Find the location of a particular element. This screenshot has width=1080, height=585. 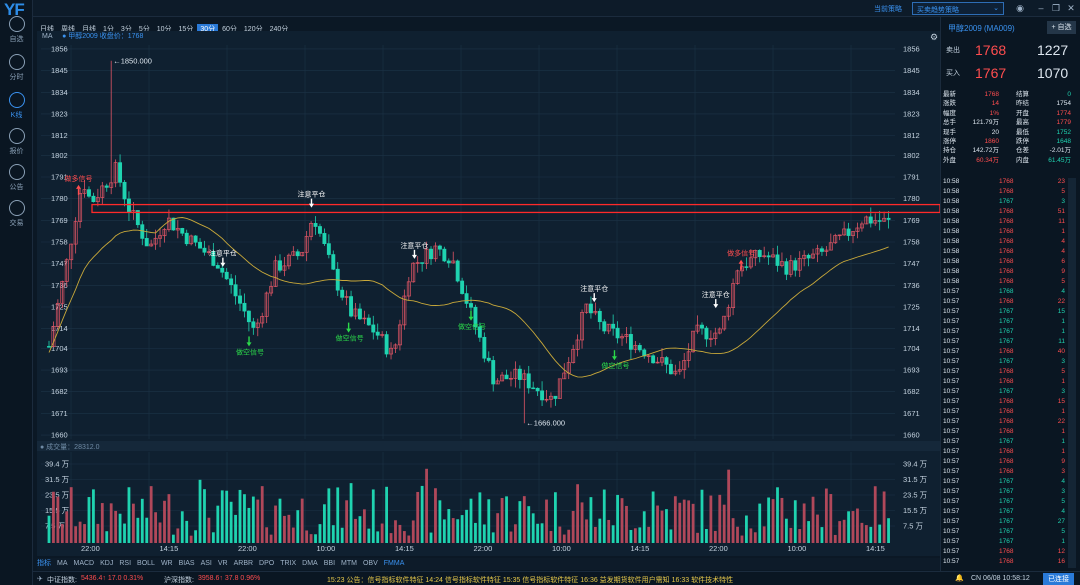

nav-timeshare: 分时 is located at coordinates (16, 68).